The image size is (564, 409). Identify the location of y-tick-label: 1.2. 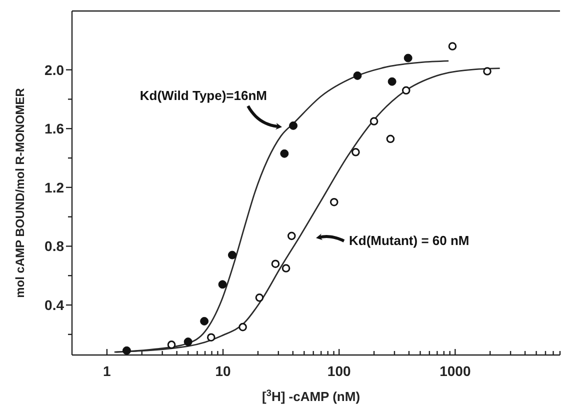
(54, 187).